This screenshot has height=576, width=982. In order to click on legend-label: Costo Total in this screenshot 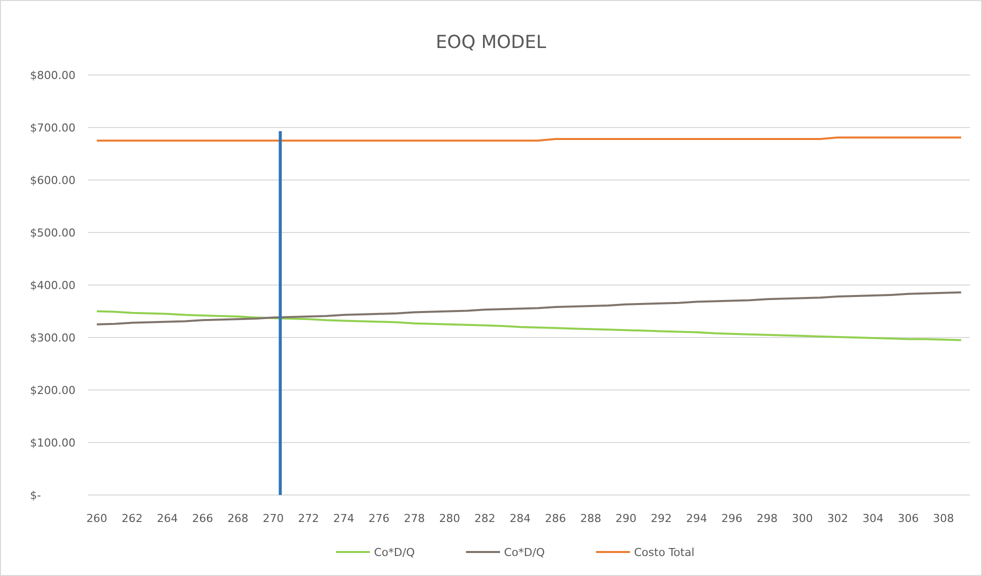, I will do `click(664, 552)`.